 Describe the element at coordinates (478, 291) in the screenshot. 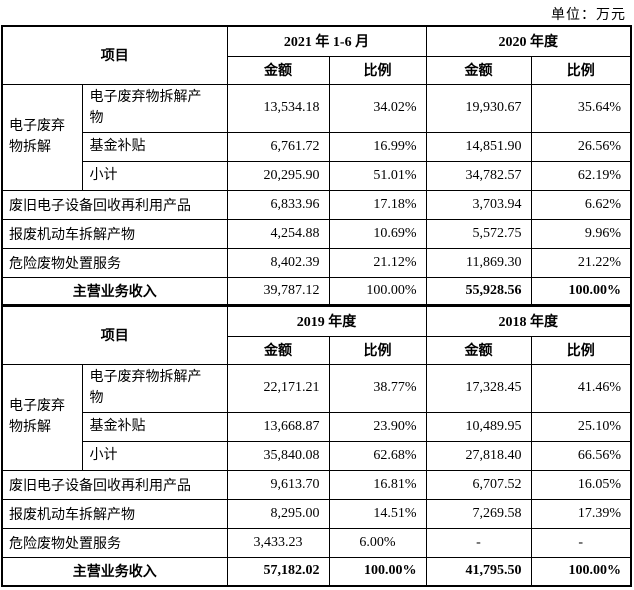

I see `total-amount-cell: 55,928.56` at that location.